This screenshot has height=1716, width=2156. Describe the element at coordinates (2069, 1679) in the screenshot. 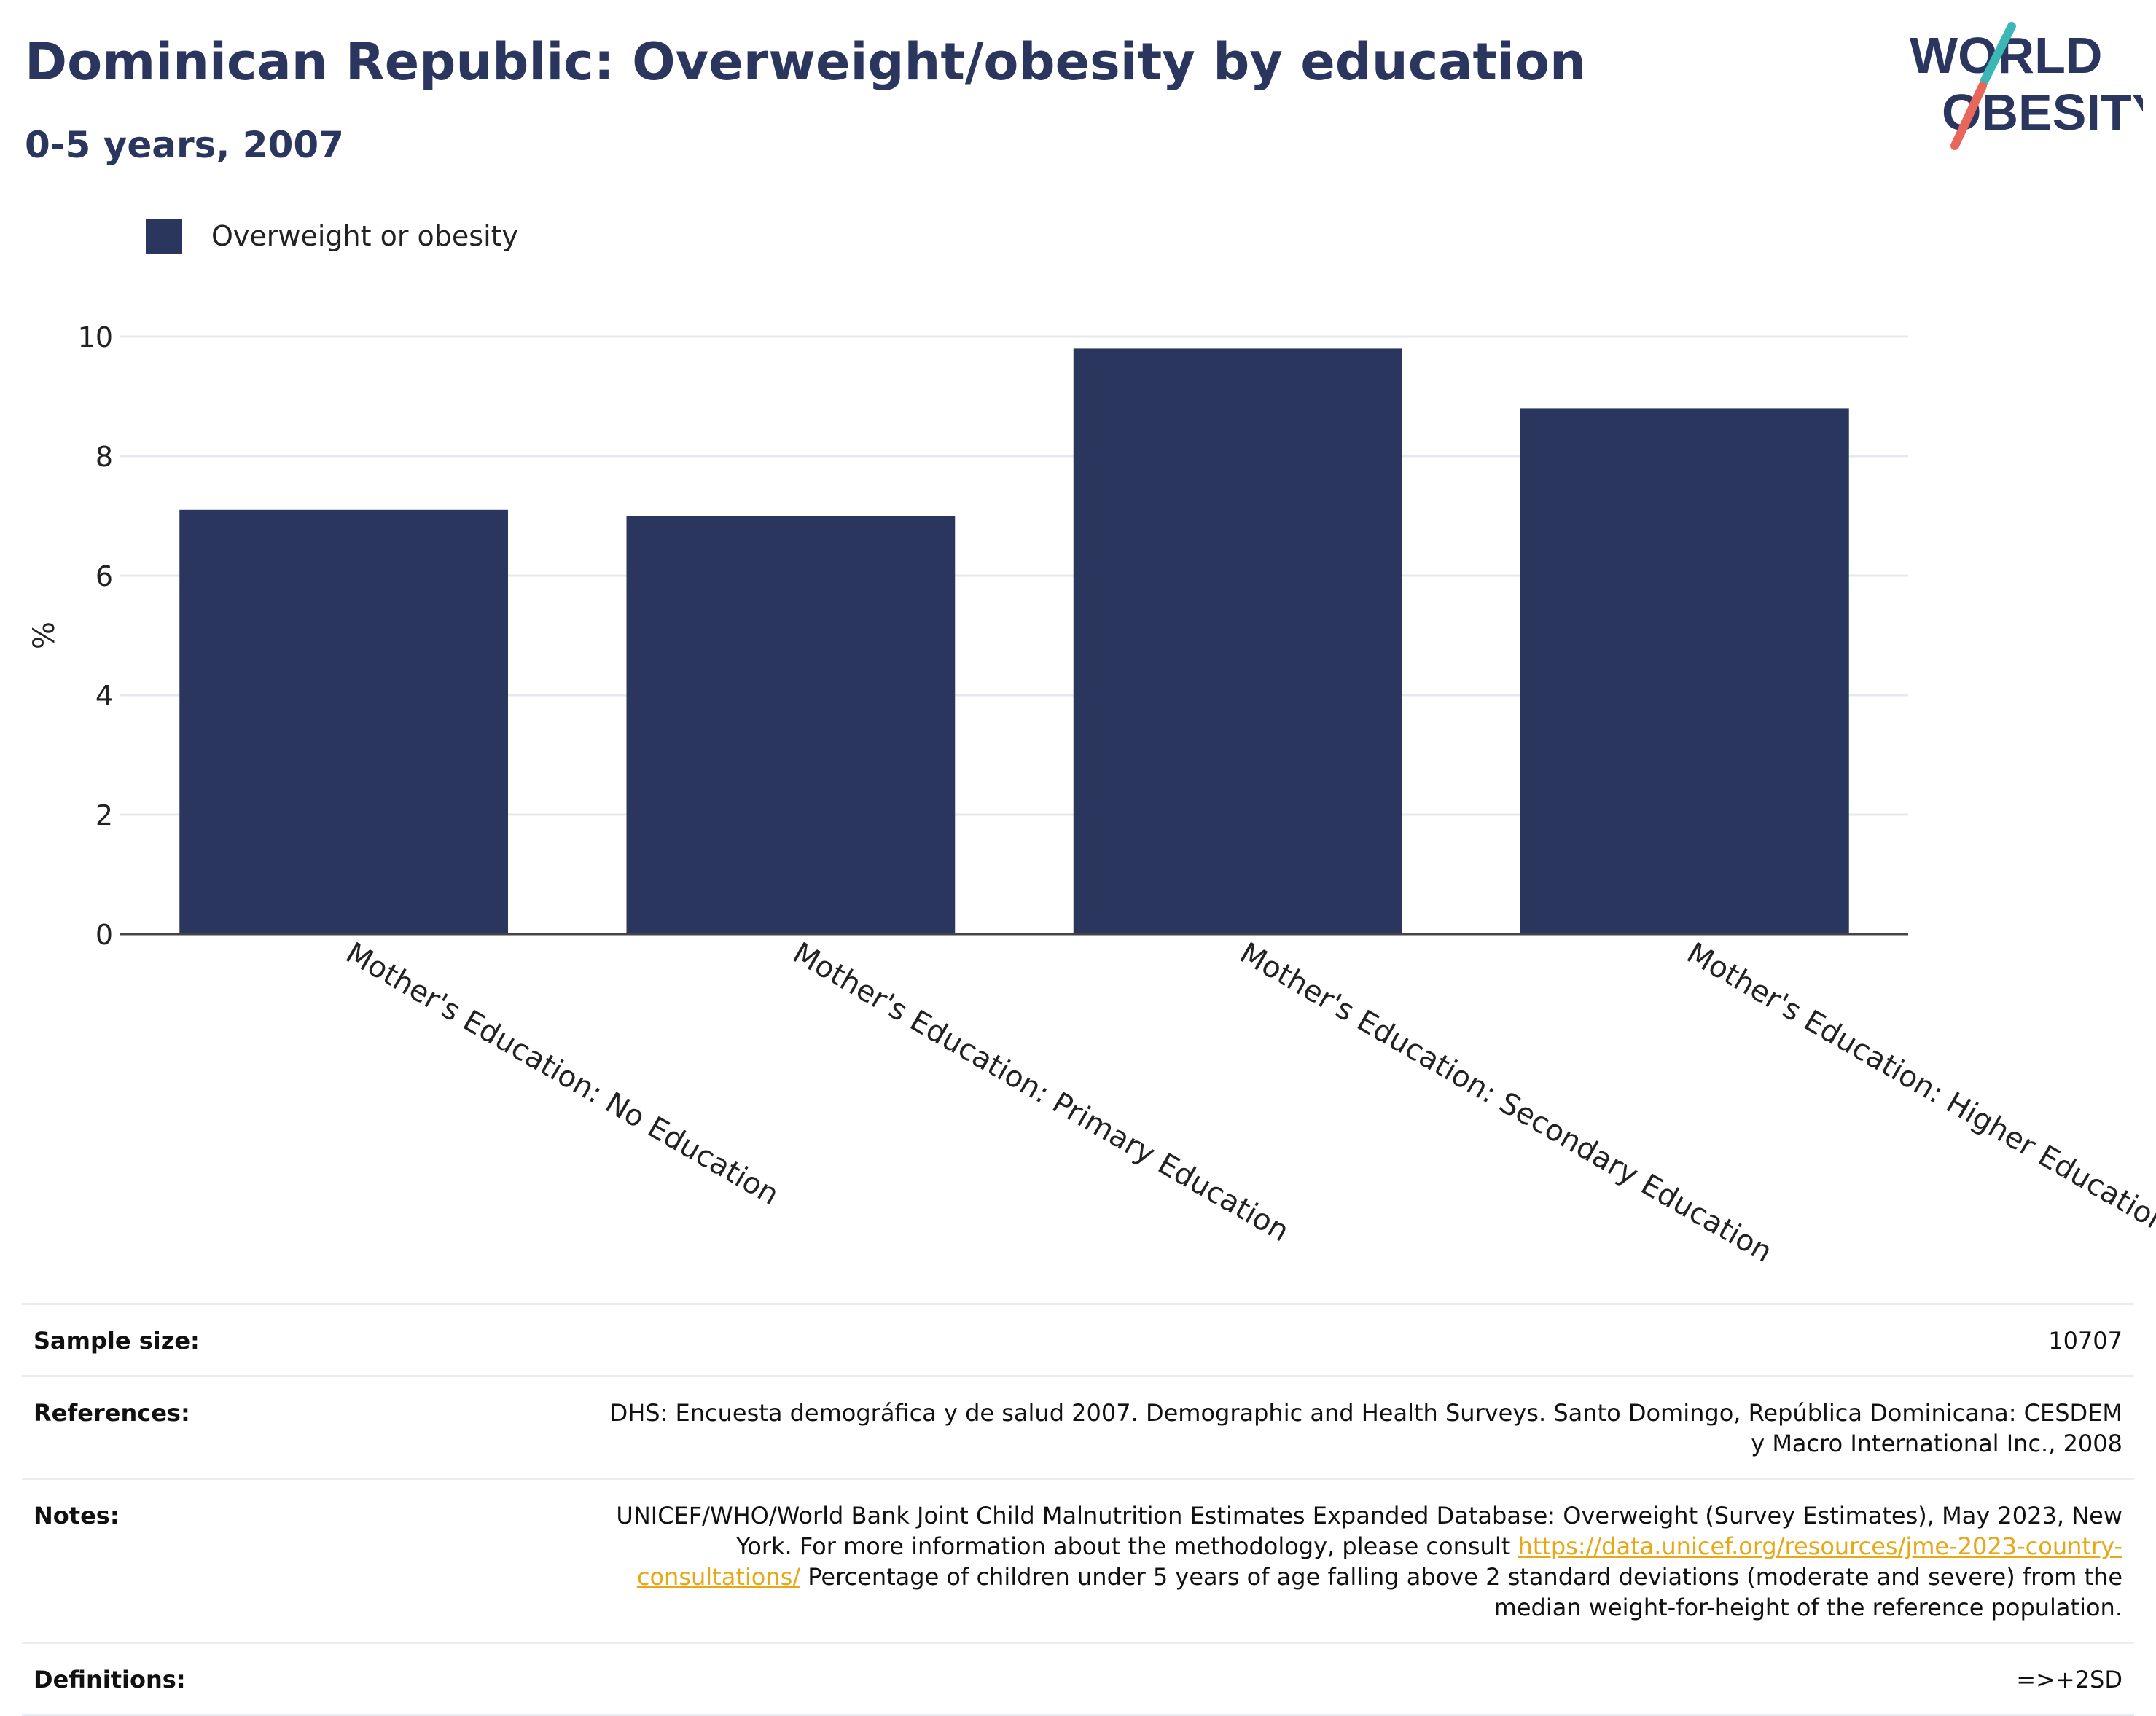

I see `definitions-value: =>+2SD` at that location.